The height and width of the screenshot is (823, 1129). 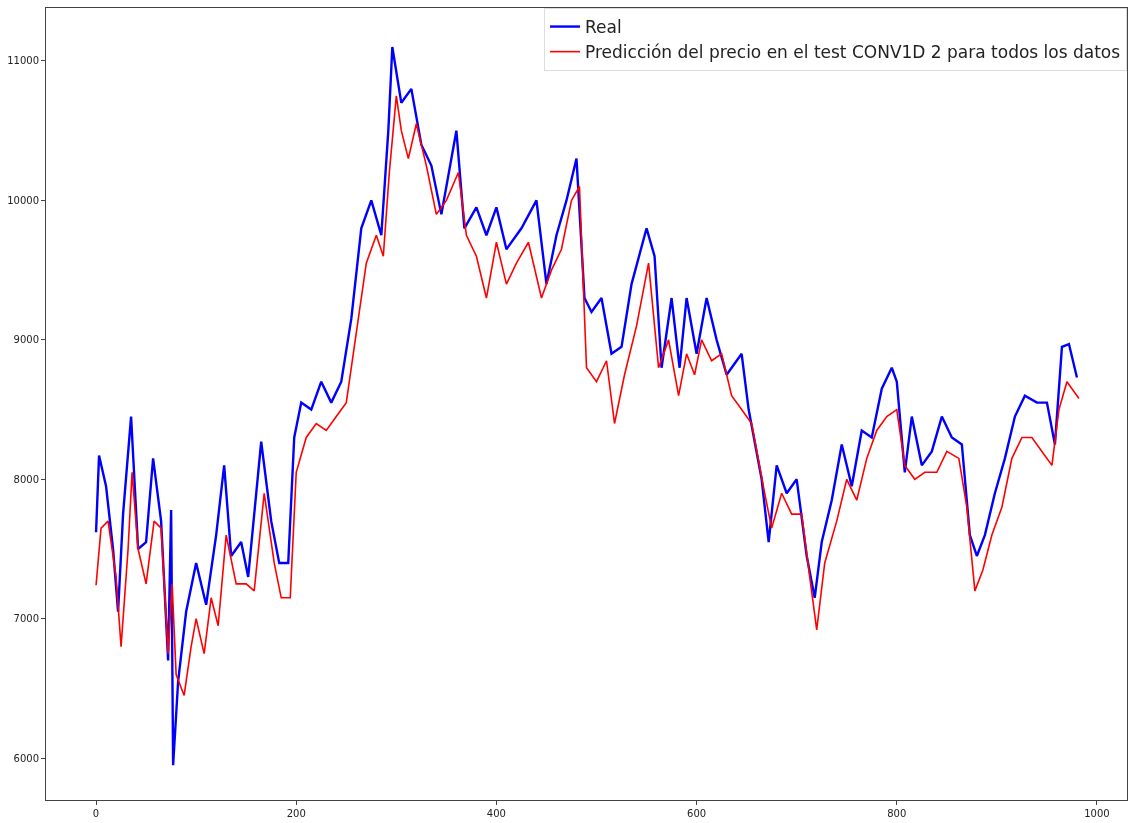 What do you see at coordinates (26, 619) in the screenshot?
I see `y-tick-label: 7000` at bounding box center [26, 619].